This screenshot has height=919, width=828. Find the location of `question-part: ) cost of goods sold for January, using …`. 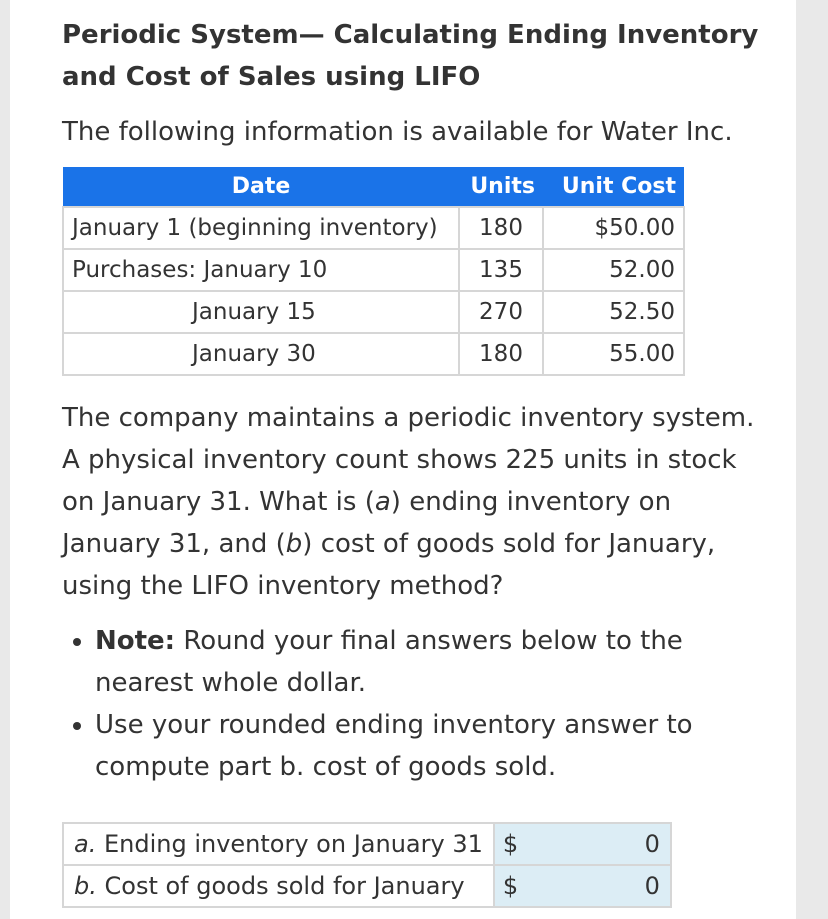

question-part: ) cost of goods sold for January, using … is located at coordinates (389, 565).